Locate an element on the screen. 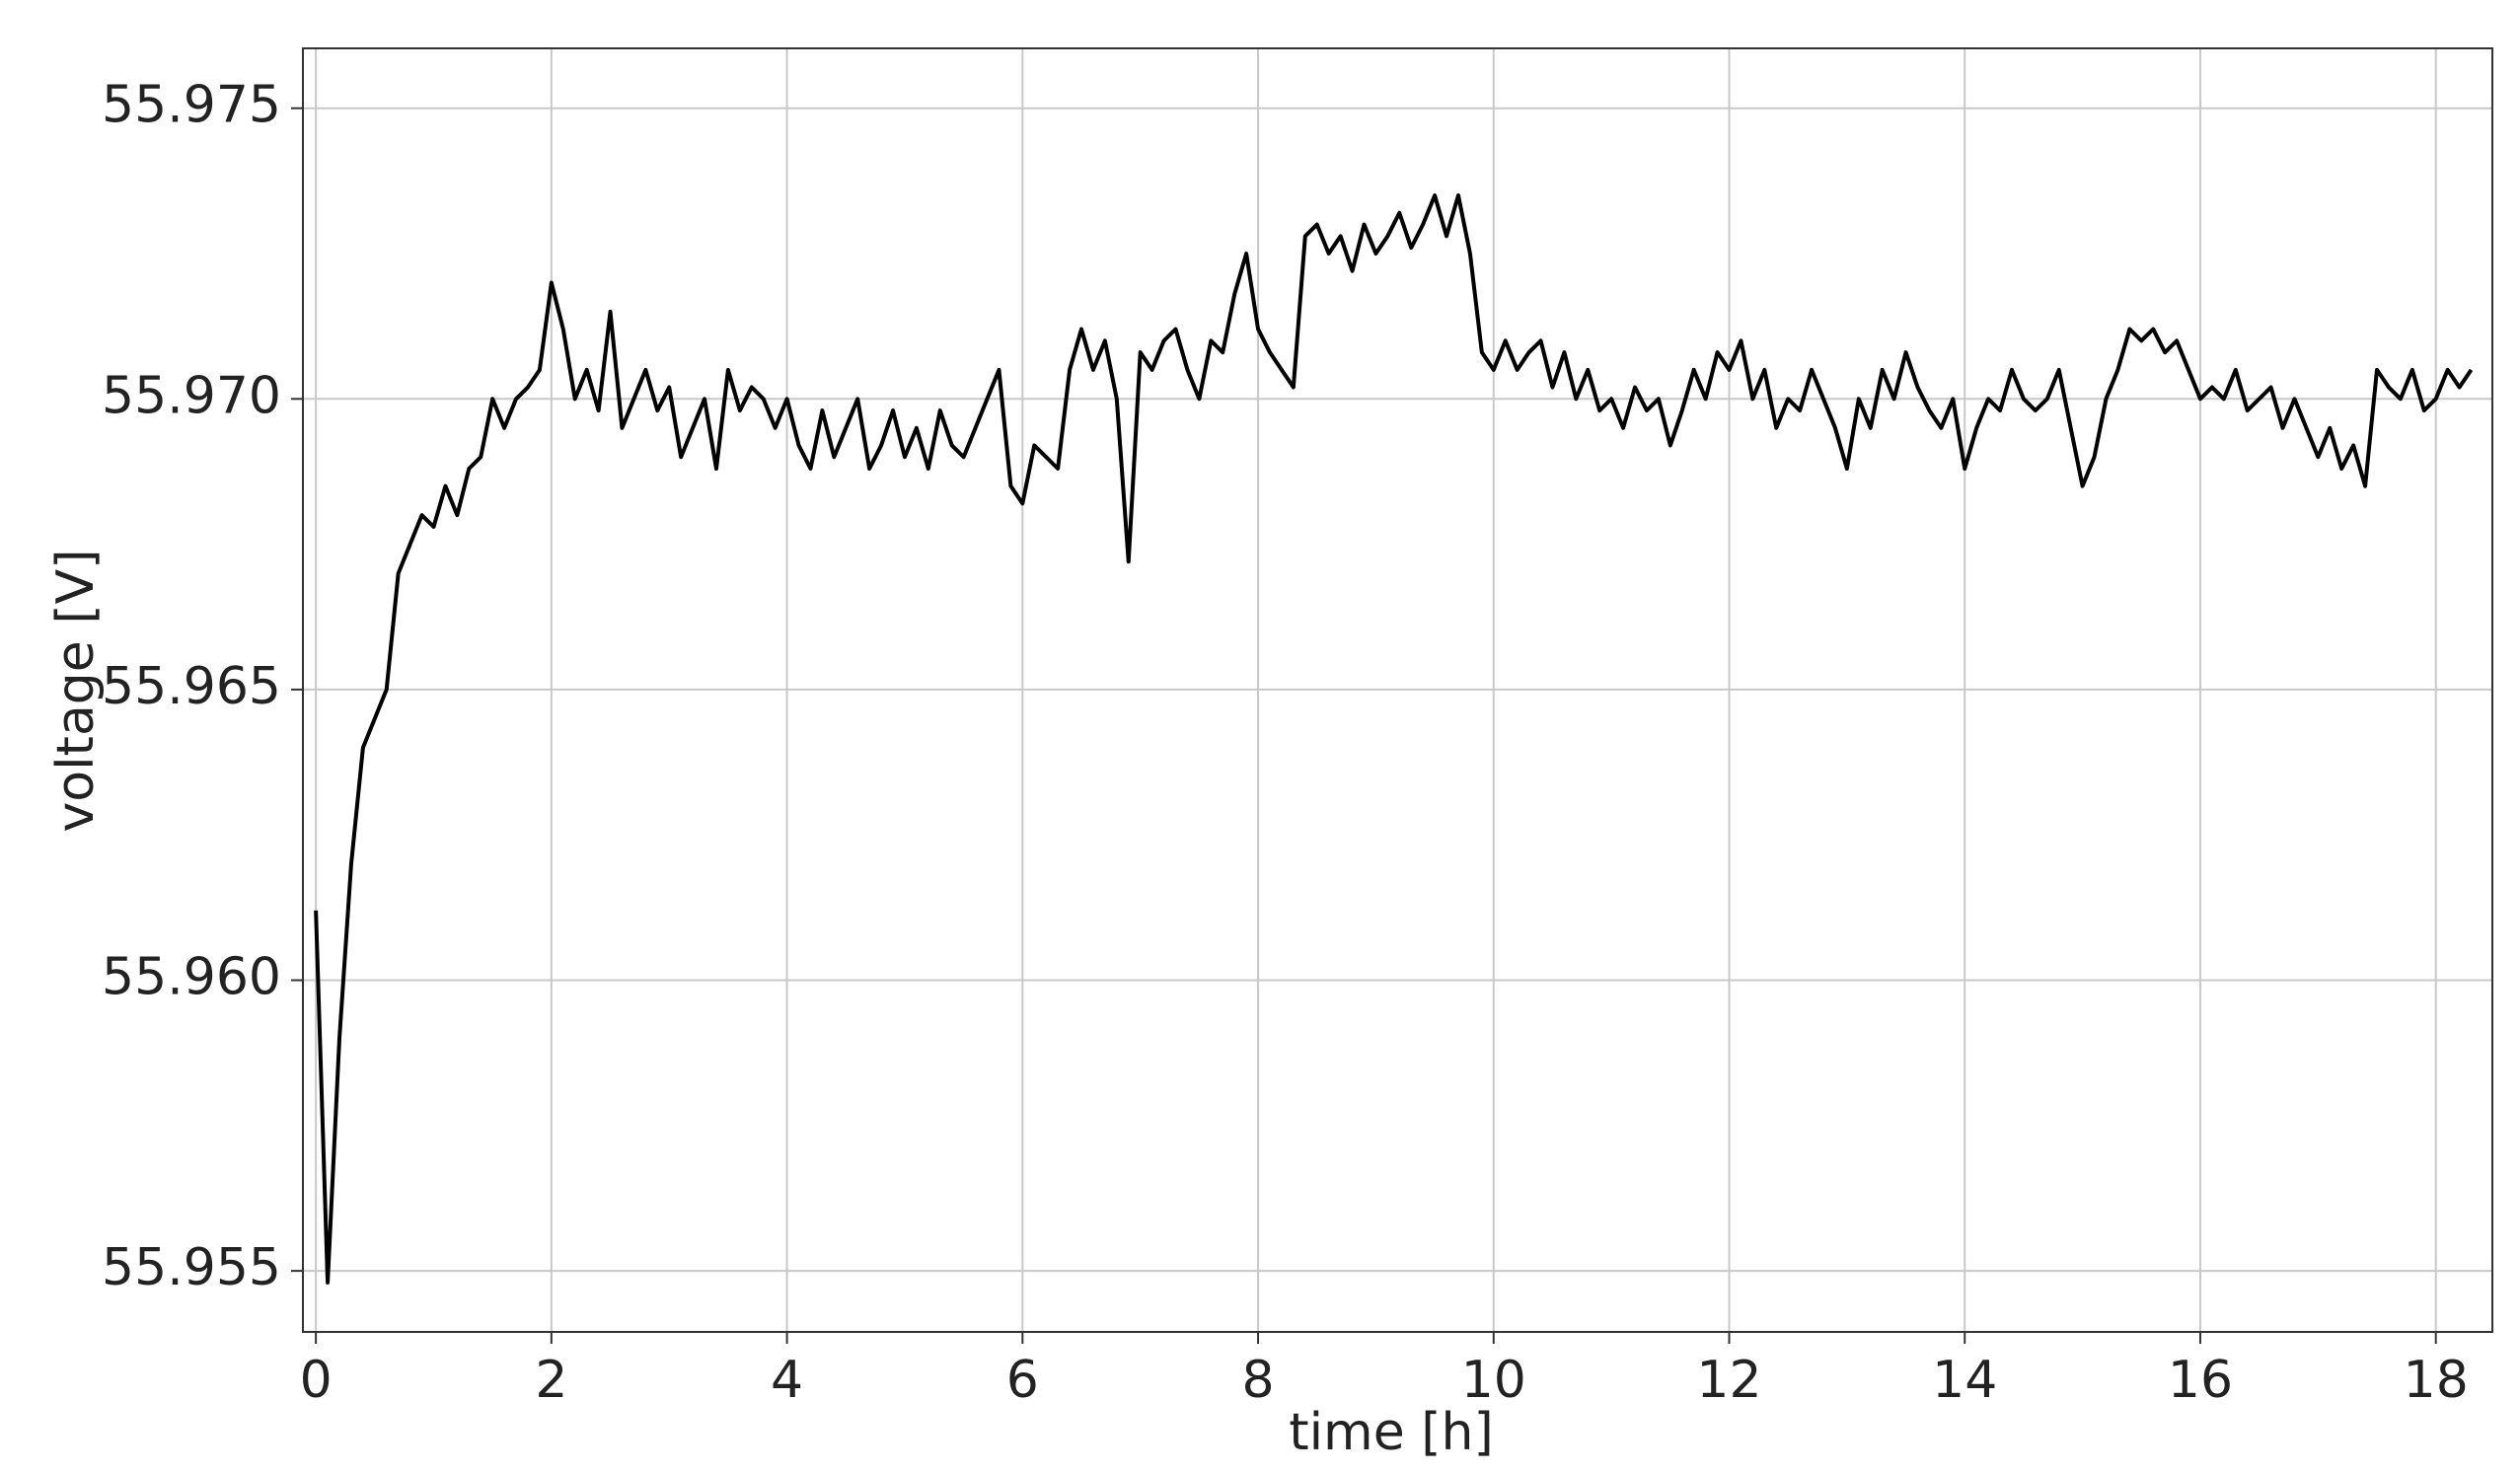 This screenshot has width=2520, height=1474. y-tick-label: 55.970 is located at coordinates (191, 395).